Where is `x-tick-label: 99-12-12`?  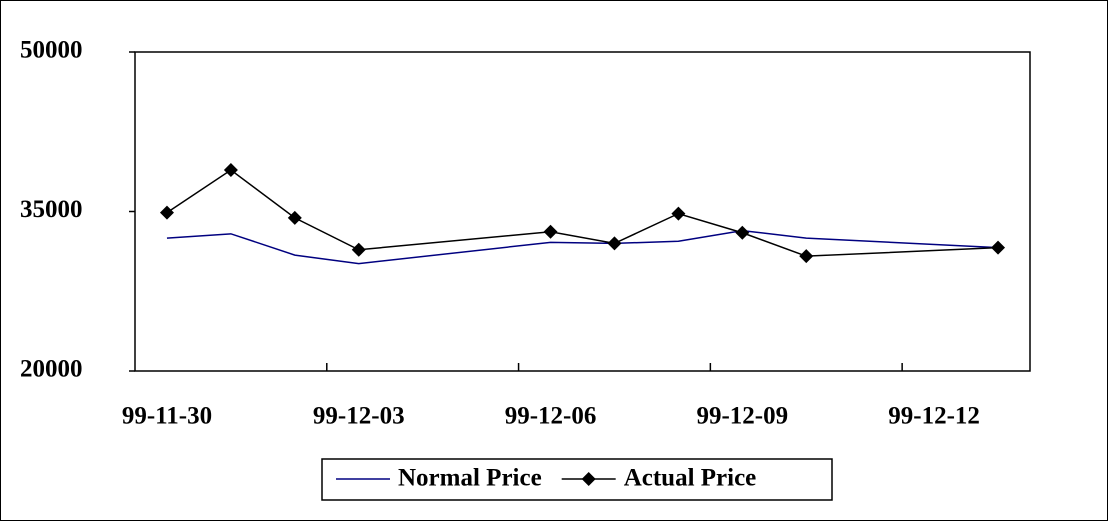
x-tick-label: 99-12-12 is located at coordinates (934, 416).